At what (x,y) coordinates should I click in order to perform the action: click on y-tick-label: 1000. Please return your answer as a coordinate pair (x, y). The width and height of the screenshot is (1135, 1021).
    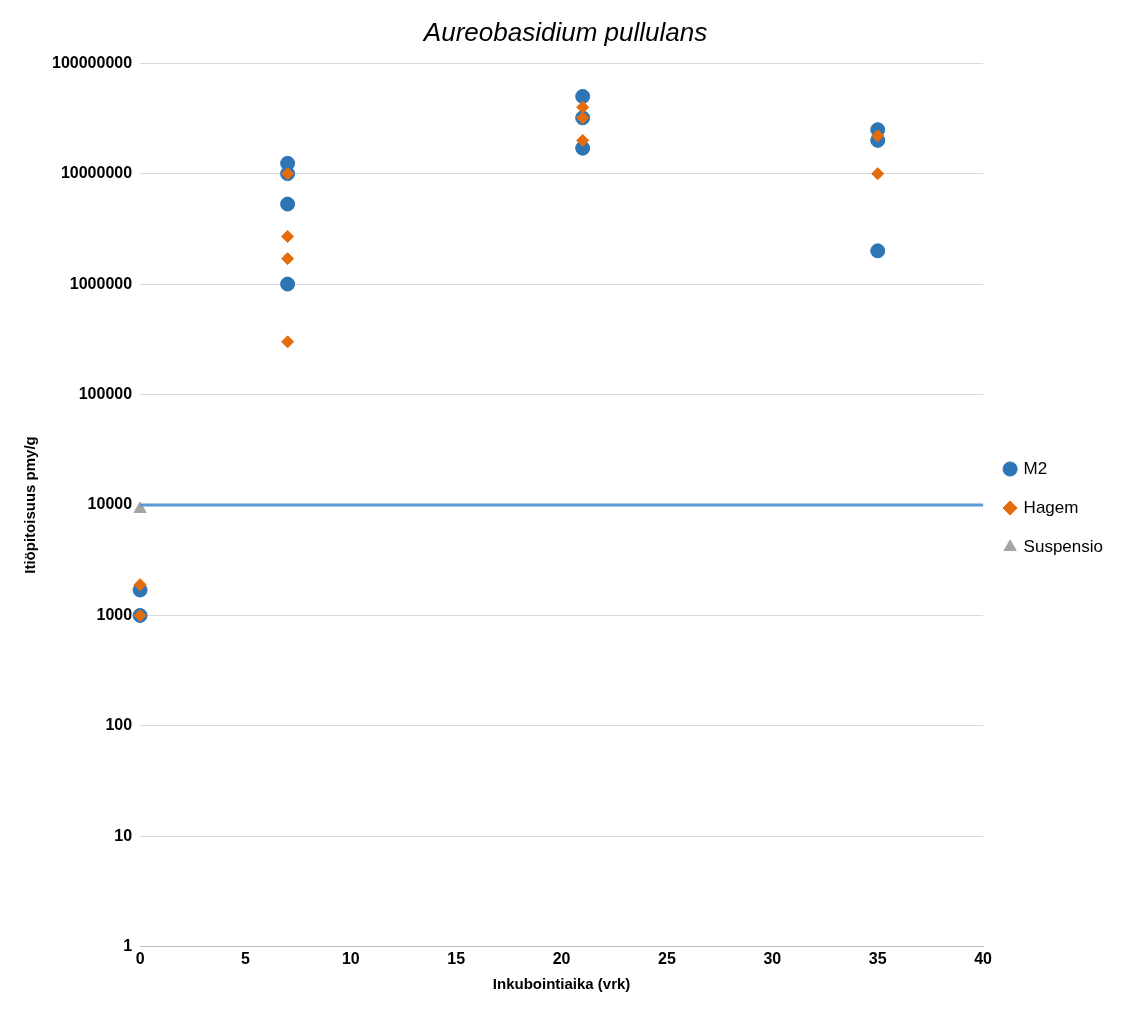
    Looking at the image, I should click on (114, 614).